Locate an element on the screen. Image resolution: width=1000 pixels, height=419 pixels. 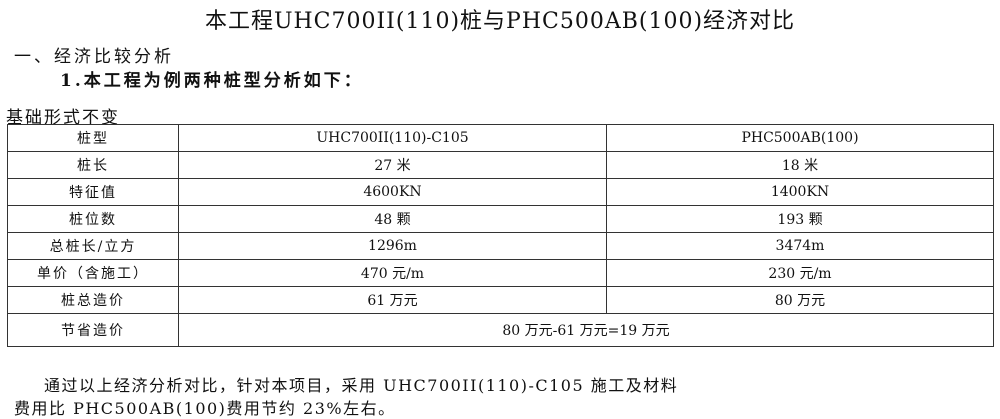
cell-value: 80 万元 is located at coordinates (800, 300).